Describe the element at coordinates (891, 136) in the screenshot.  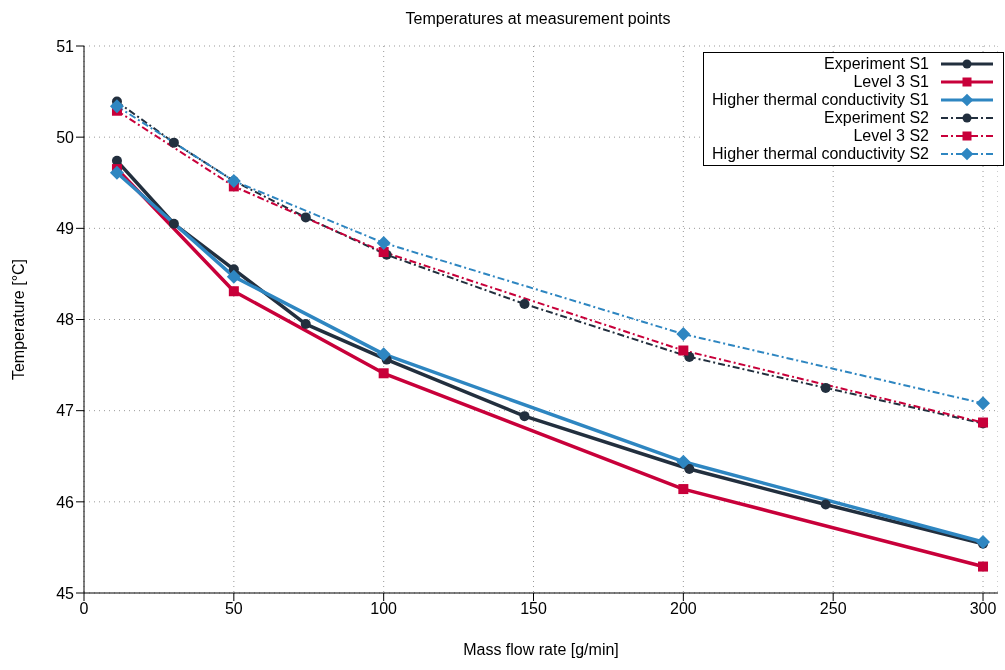
I see `legend-label: Level 3 S2` at that location.